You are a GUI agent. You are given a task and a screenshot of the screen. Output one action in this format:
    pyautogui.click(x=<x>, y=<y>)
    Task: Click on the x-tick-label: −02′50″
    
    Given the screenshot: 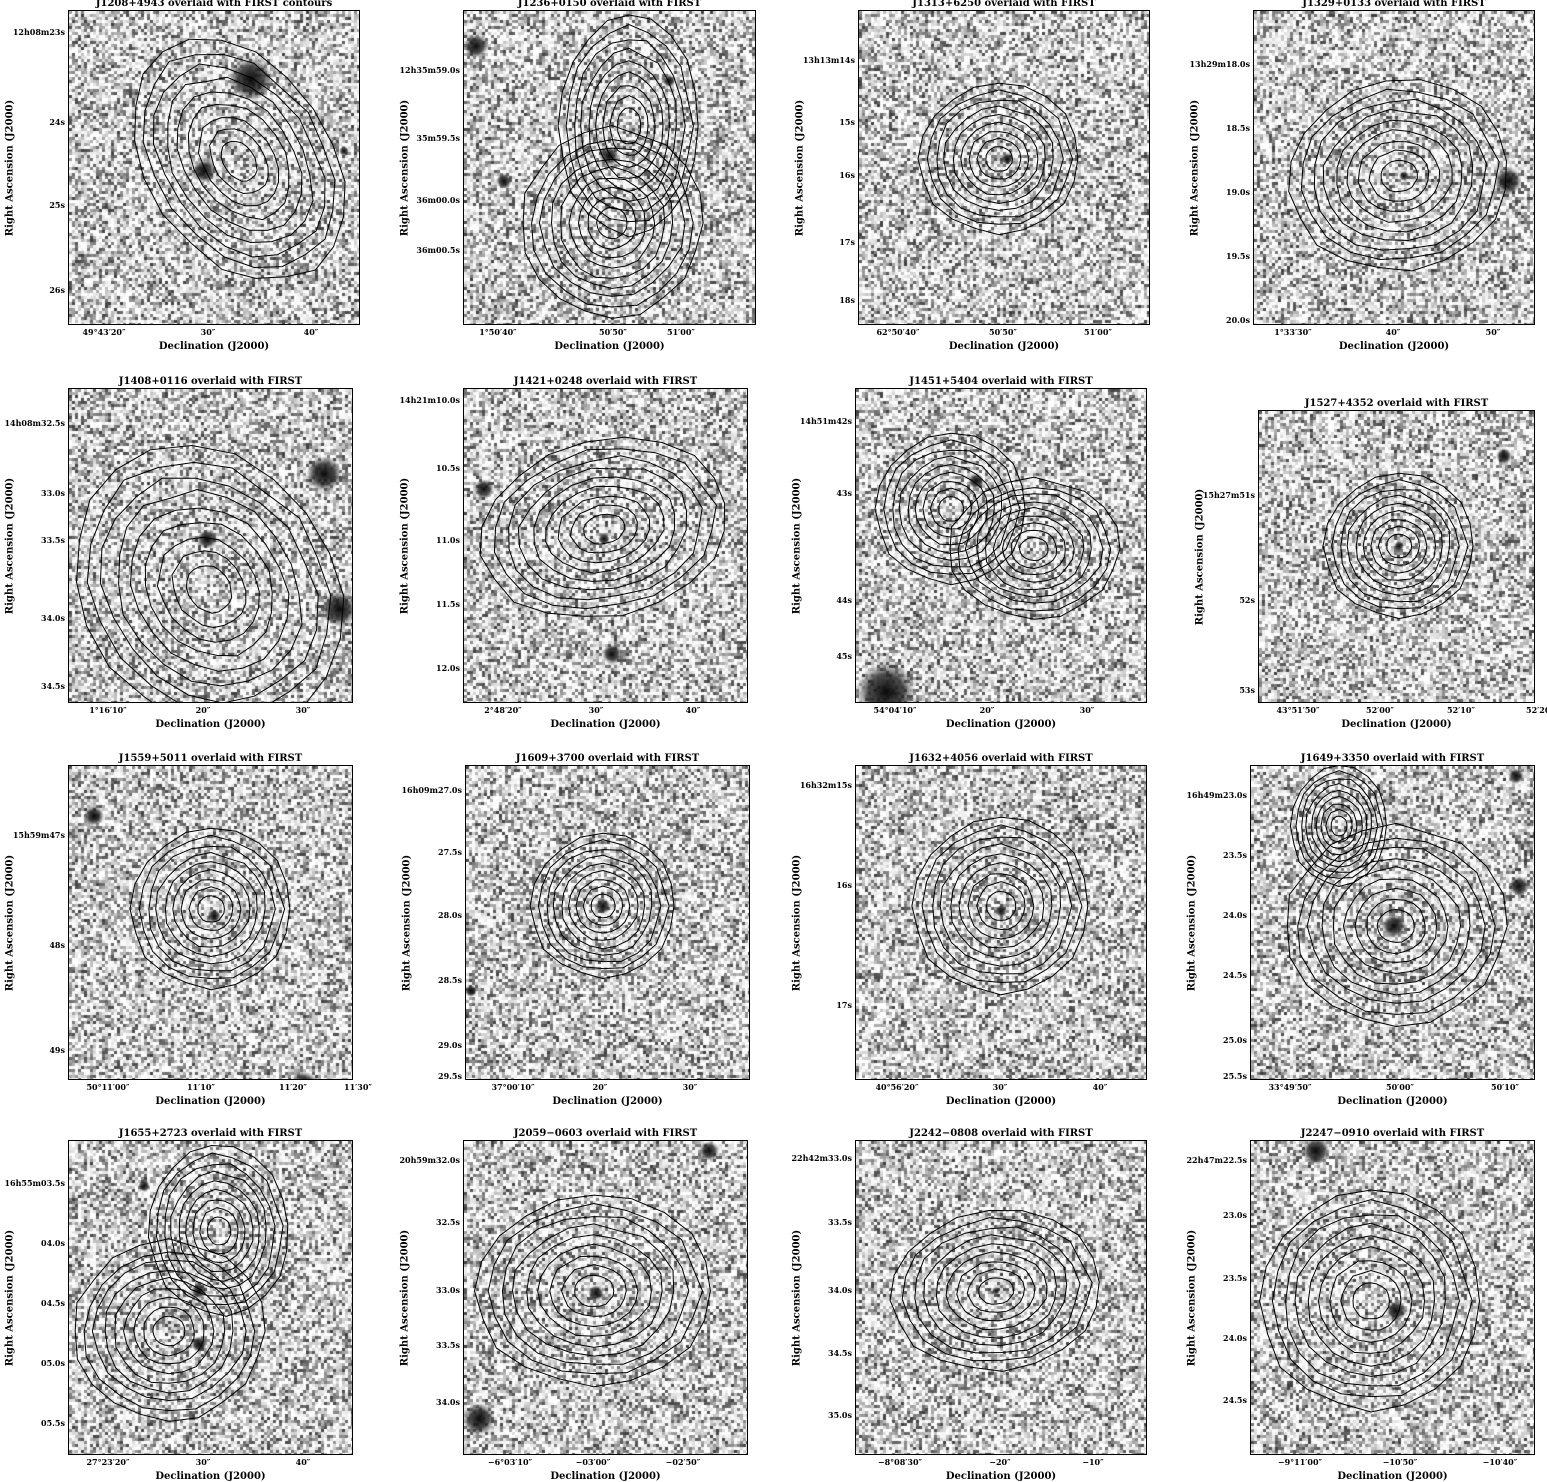 What is the action you would take?
    pyautogui.click(x=683, y=1462)
    